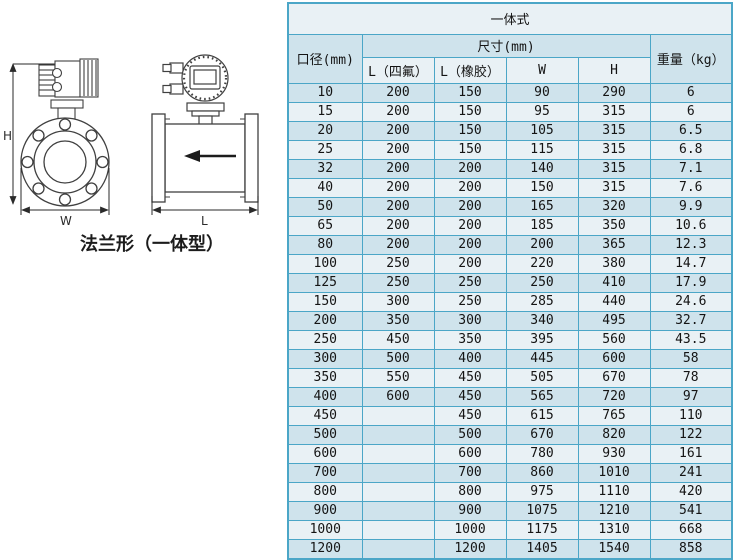 The width and height of the screenshot is (734, 560). Describe the element at coordinates (691, 301) in the screenshot. I see `table-cell: 24.6` at that location.